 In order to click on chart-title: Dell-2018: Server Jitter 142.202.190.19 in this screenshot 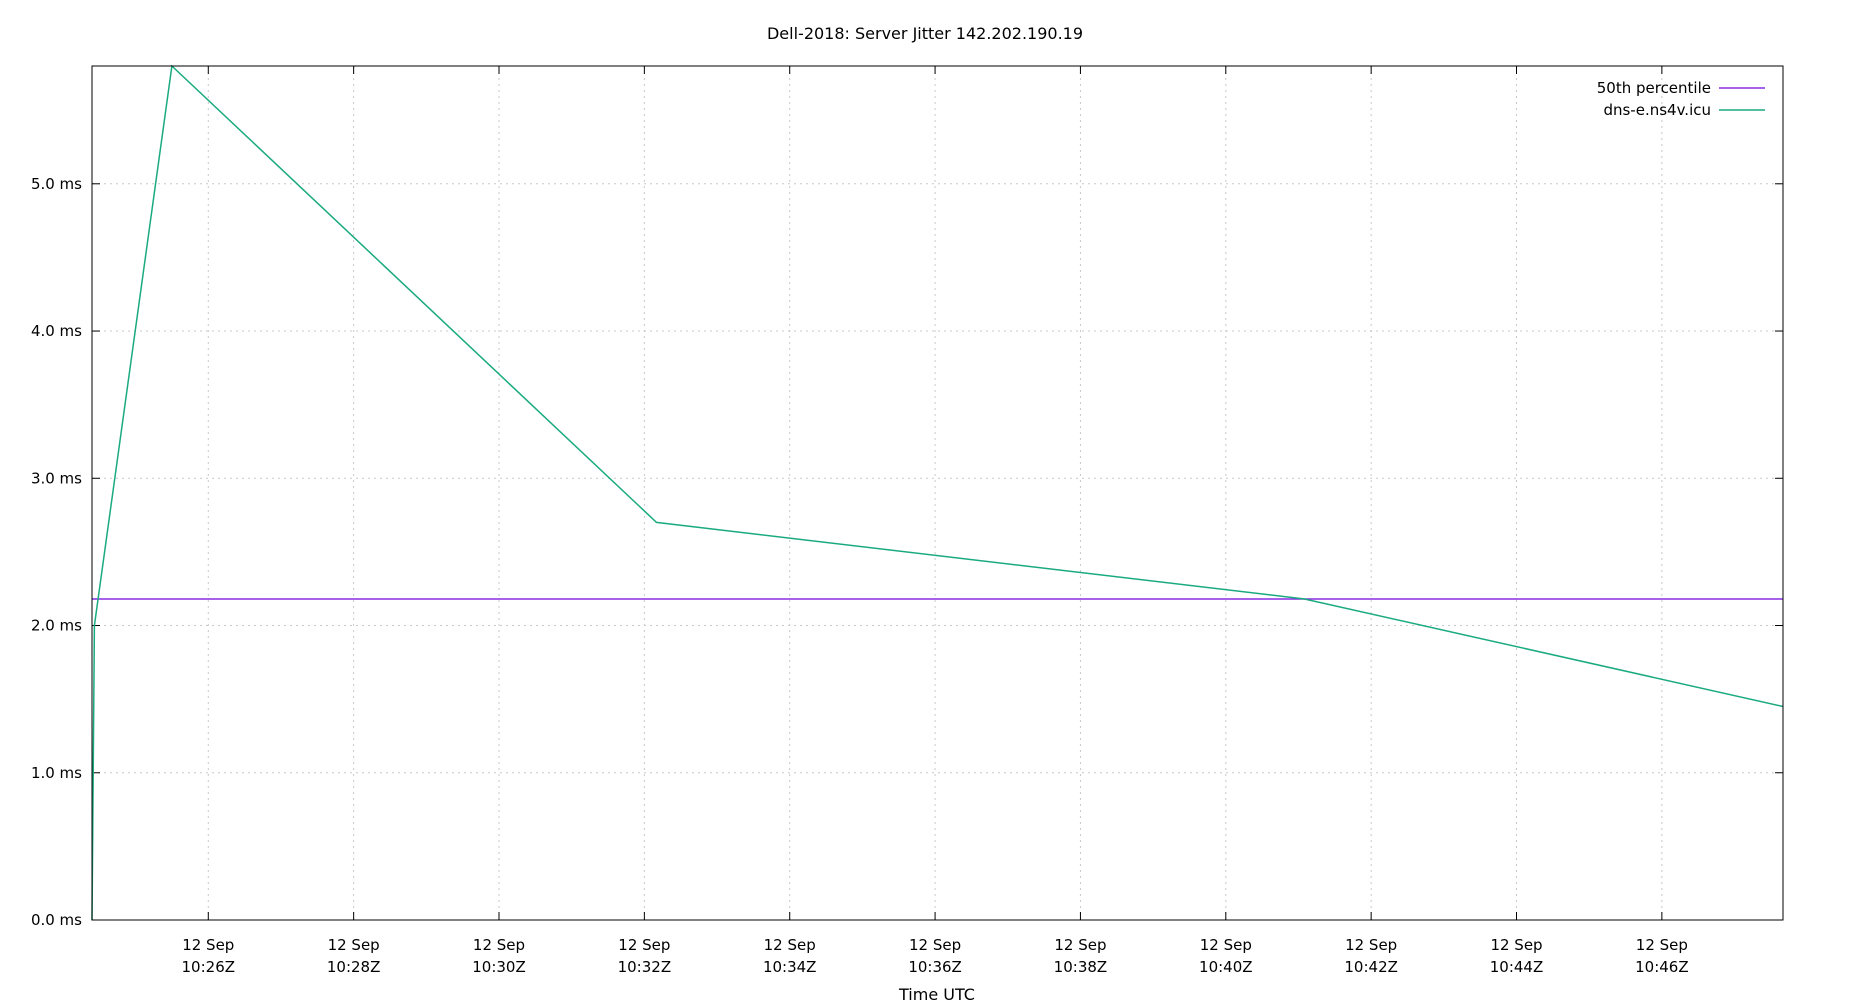, I will do `click(925, 33)`.